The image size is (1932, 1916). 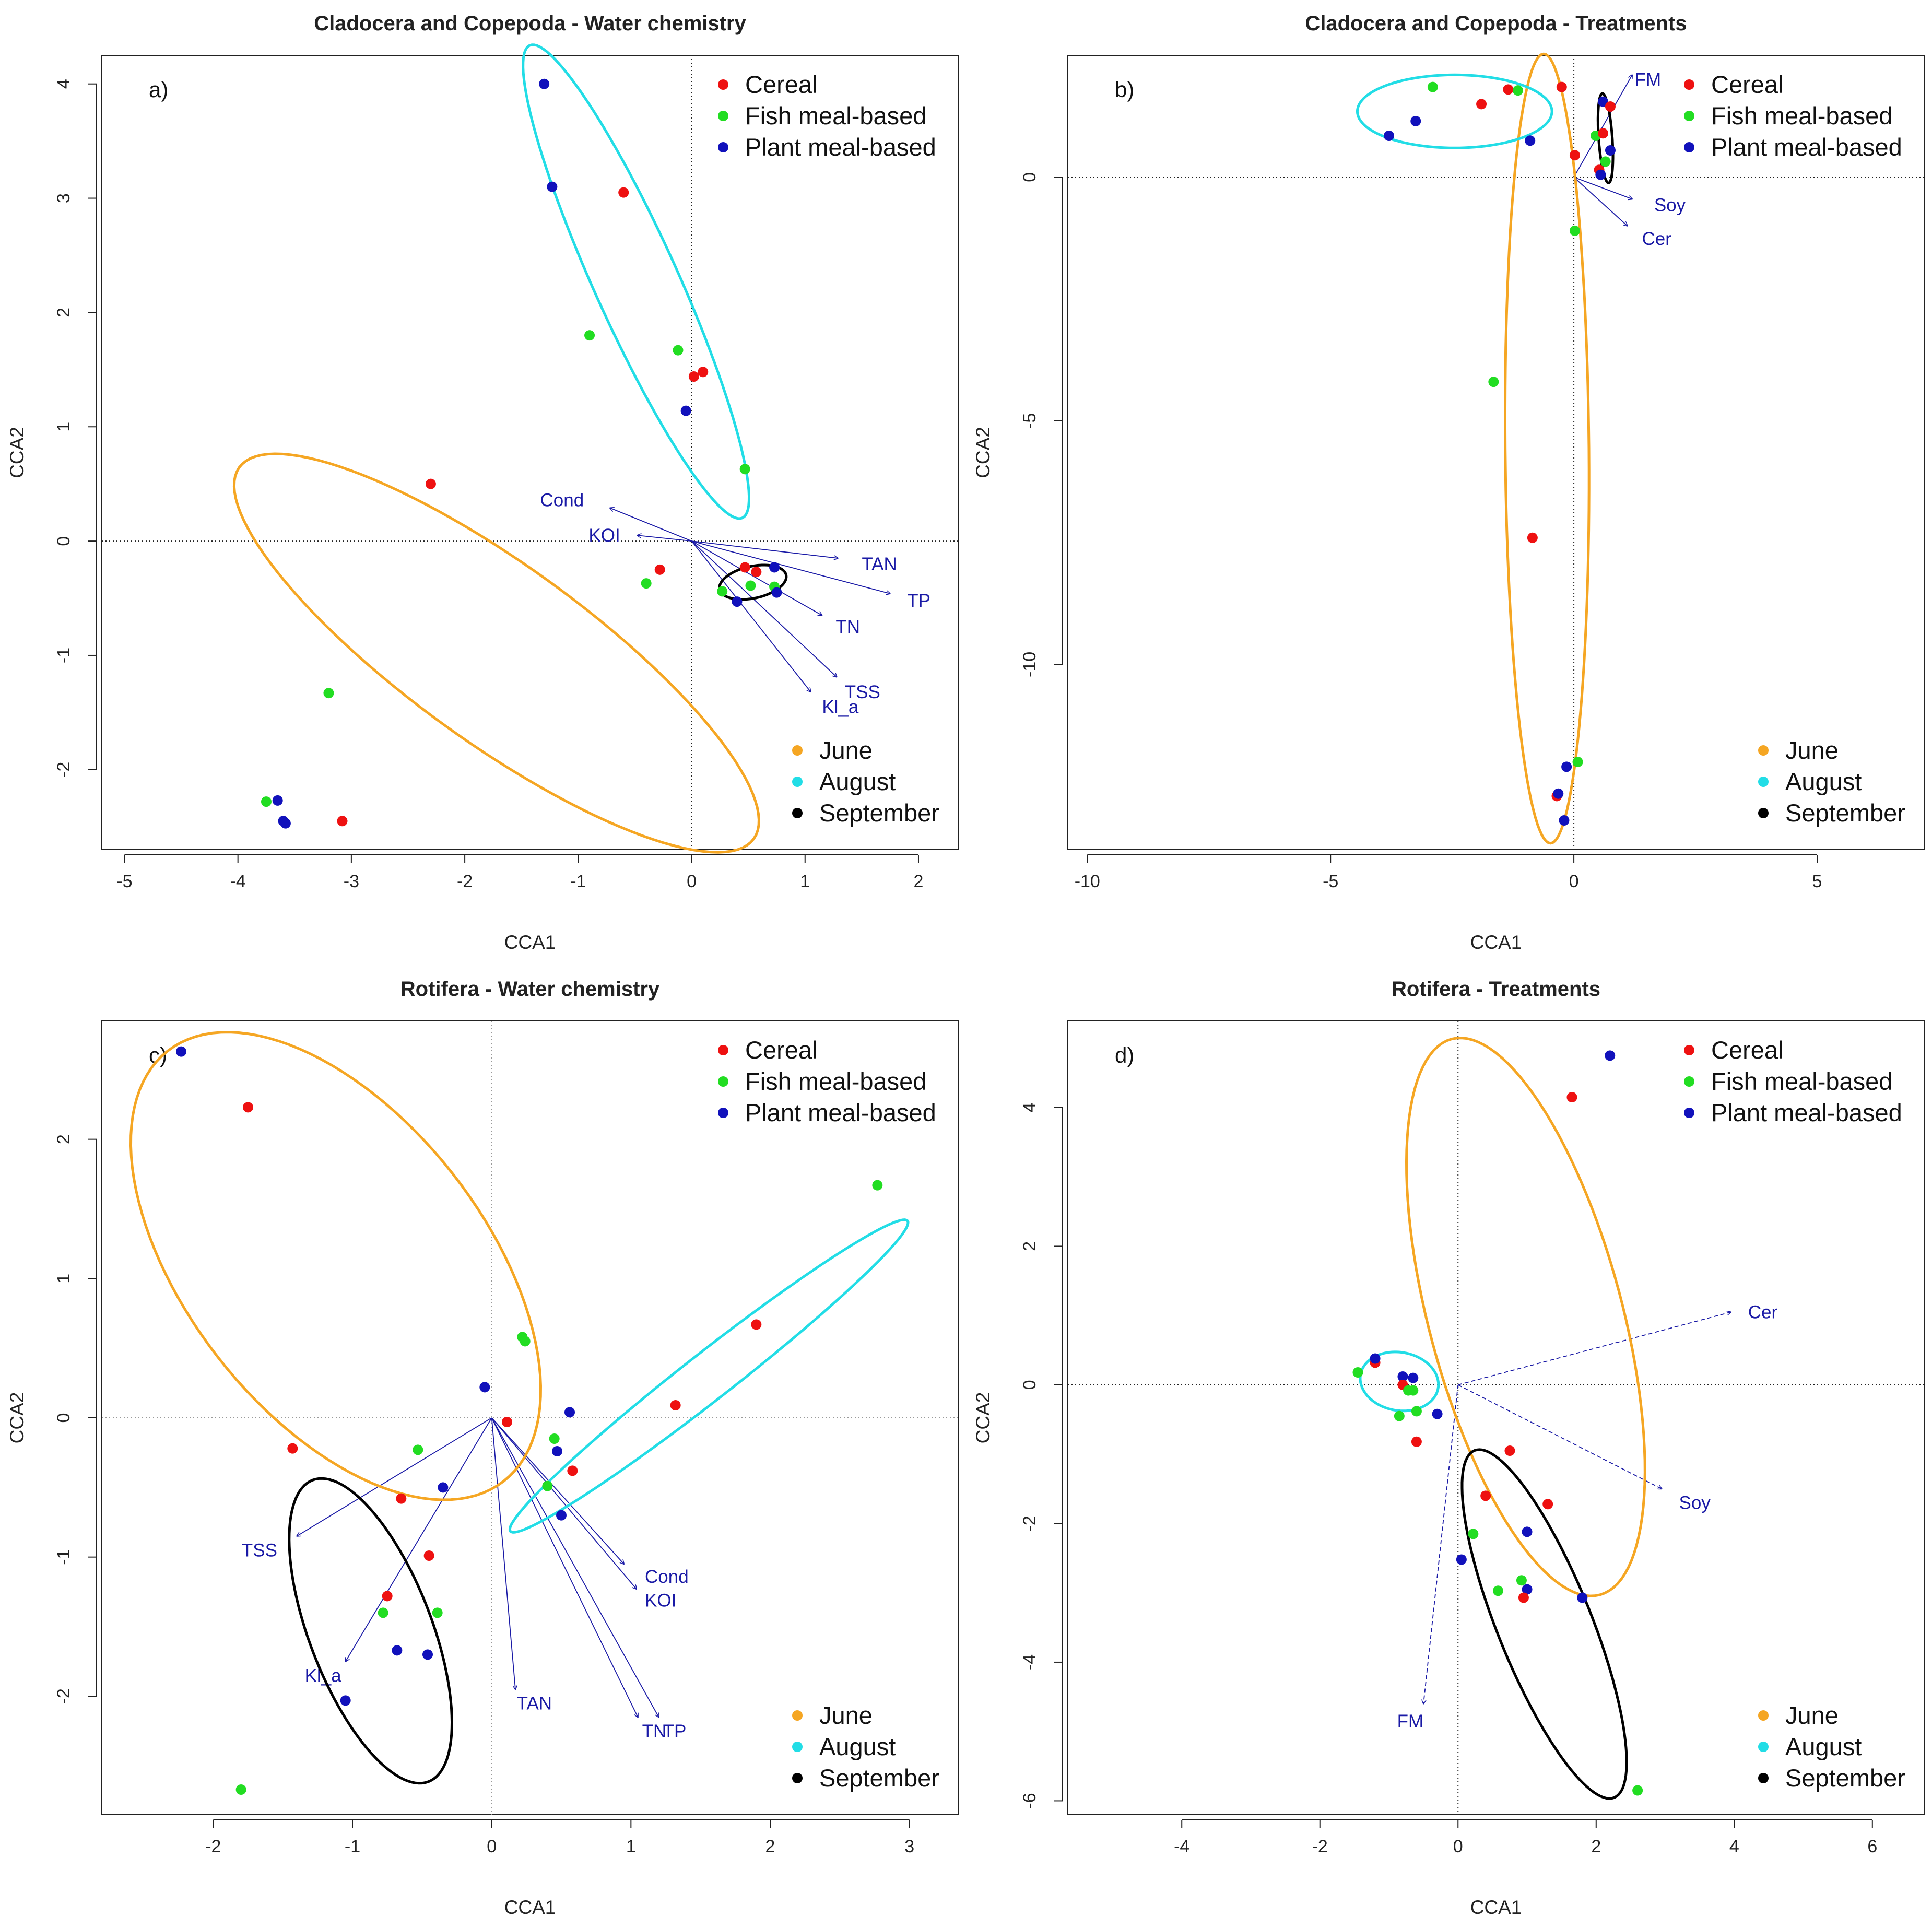 What do you see at coordinates (751, 616) in the screenshot?
I see `vector-arrow-kl_a` at bounding box center [751, 616].